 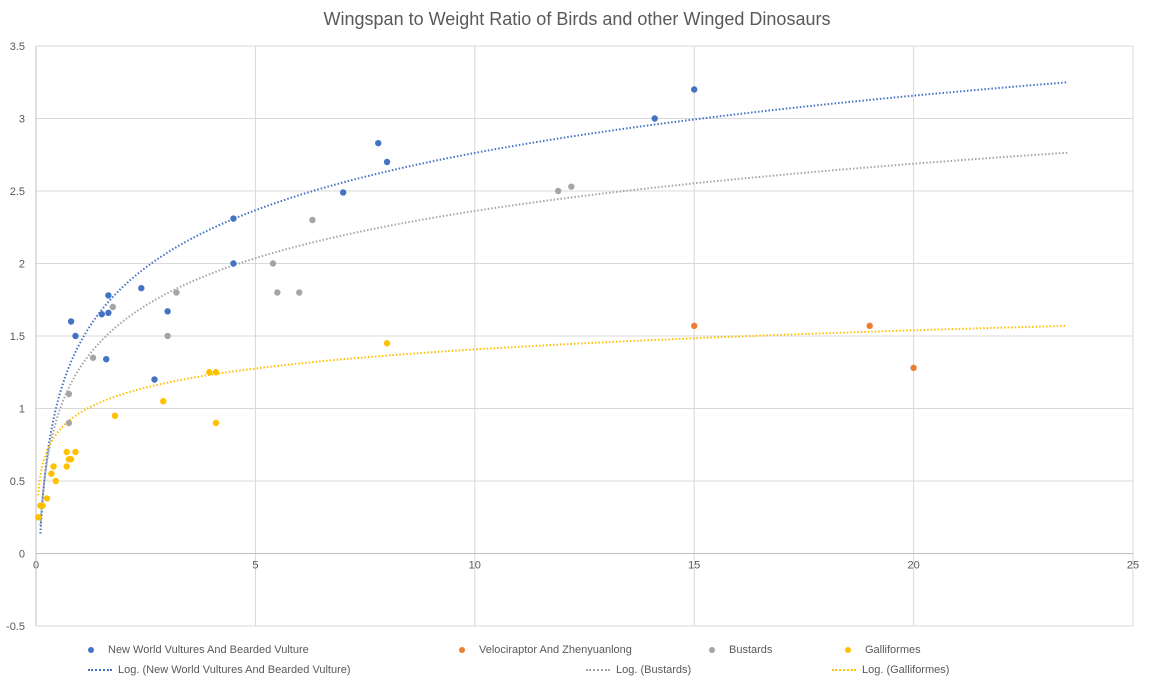 I want to click on legend-marker-galliformes, so click(x=848, y=650).